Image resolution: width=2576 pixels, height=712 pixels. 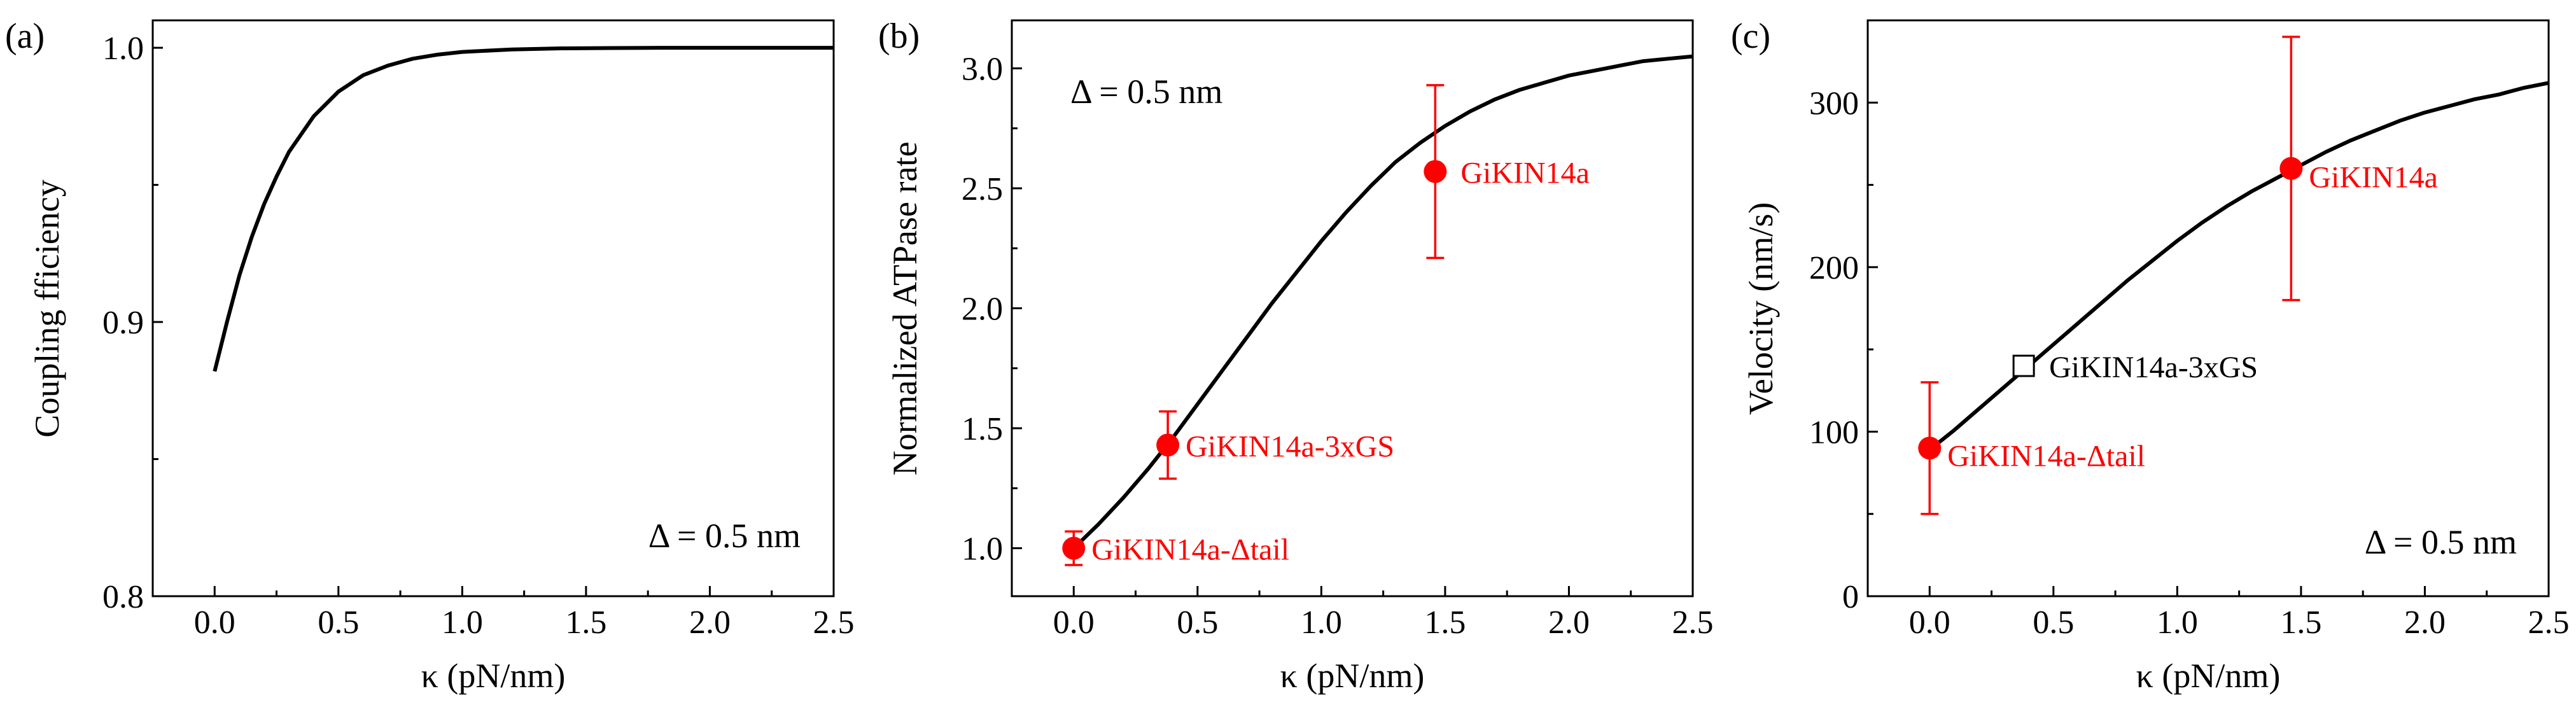 I want to click on y-tick-label: 1.5, so click(x=982, y=429).